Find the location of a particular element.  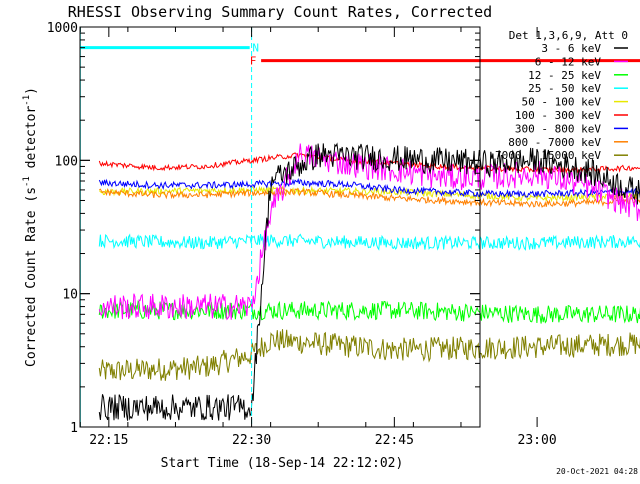

legend-entry: 3 - 6 keV is located at coordinates (571, 48).